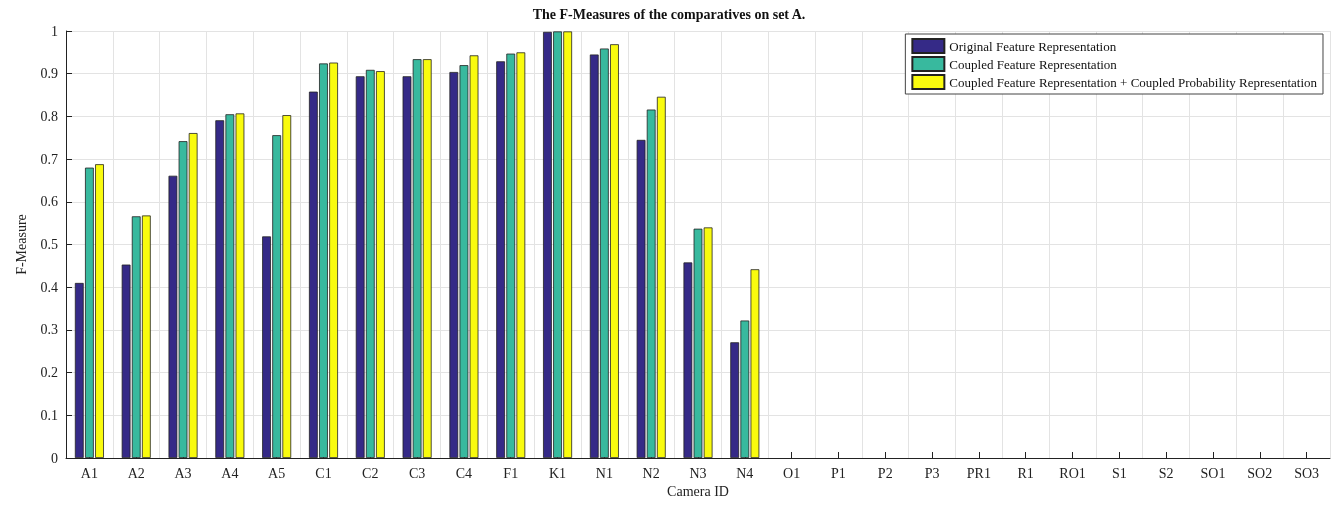 The width and height of the screenshot is (1338, 512). Describe the element at coordinates (54, 458) in the screenshot. I see `y-tick-label: 0` at that location.